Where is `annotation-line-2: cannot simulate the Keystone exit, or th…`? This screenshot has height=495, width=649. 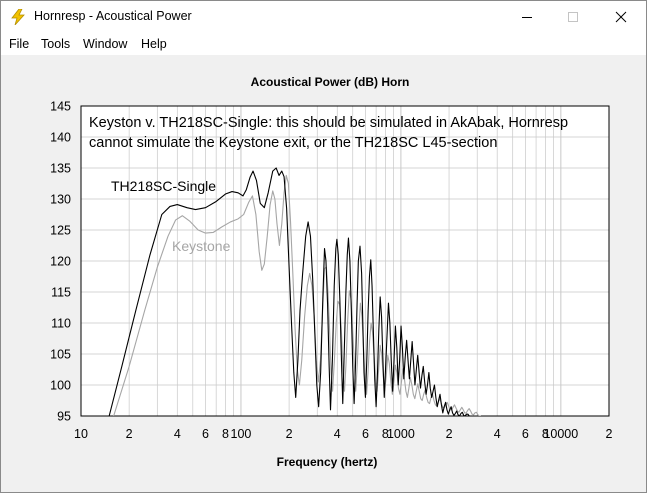
annotation-line-2: cannot simulate the Keystone exit, or th… is located at coordinates (293, 143).